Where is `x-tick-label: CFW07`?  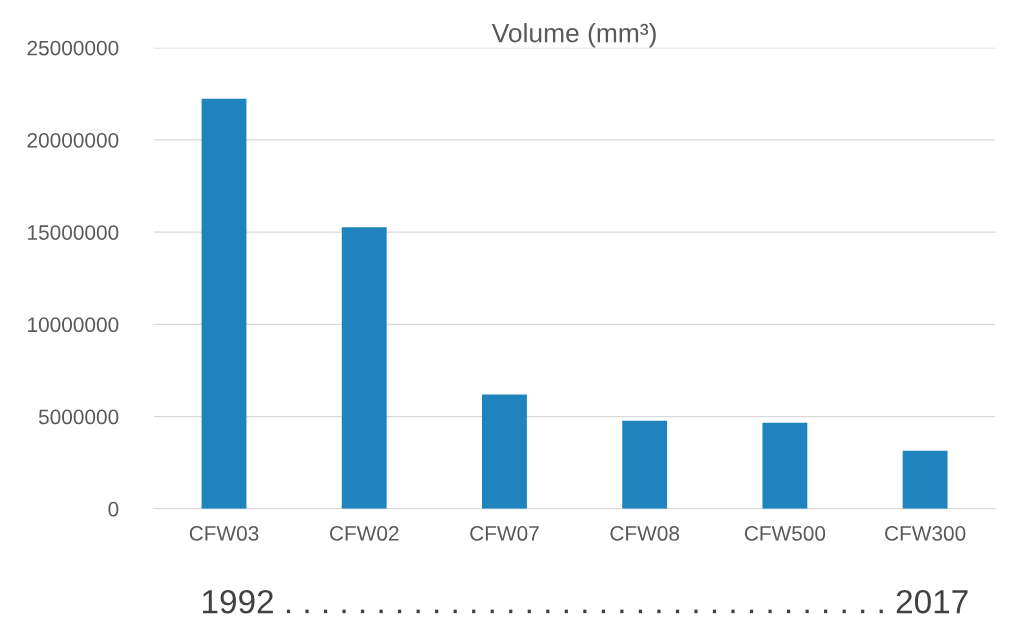 x-tick-label: CFW07 is located at coordinates (504, 533).